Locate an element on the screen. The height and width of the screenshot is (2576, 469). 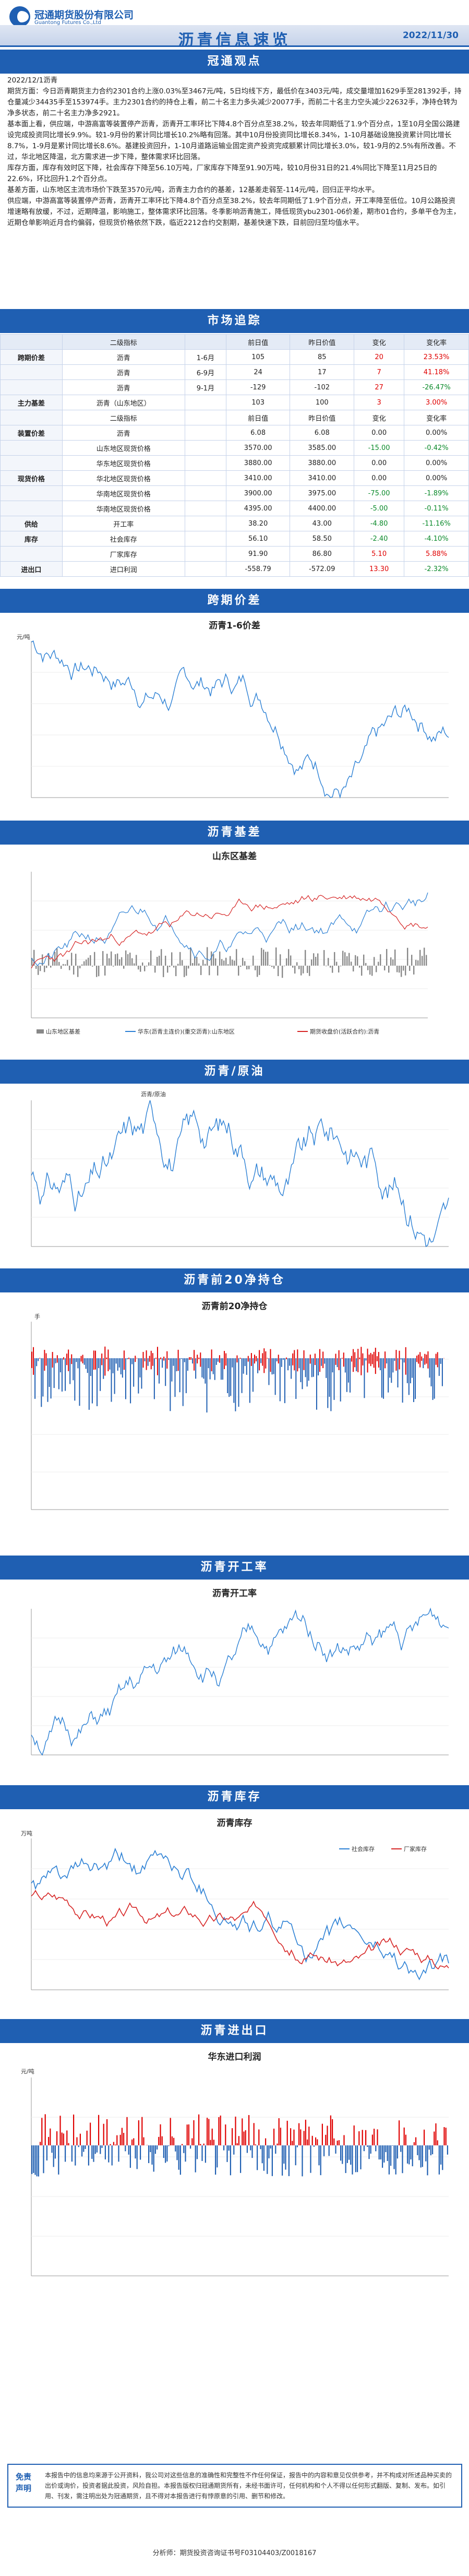
table-cell-cur: -102 is located at coordinates (322, 387).